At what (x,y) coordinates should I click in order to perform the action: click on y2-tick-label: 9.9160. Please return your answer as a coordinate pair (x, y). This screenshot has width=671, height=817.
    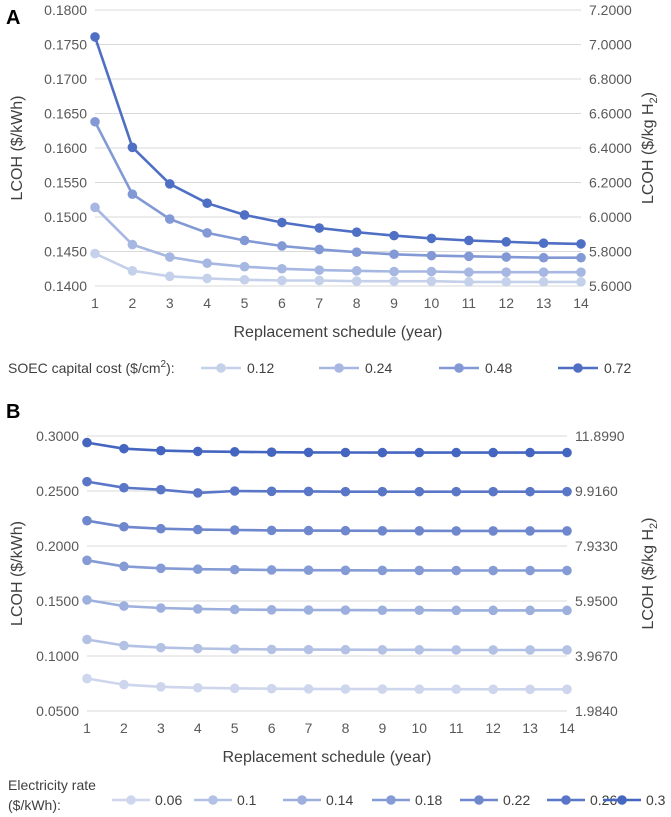
    Looking at the image, I should click on (596, 491).